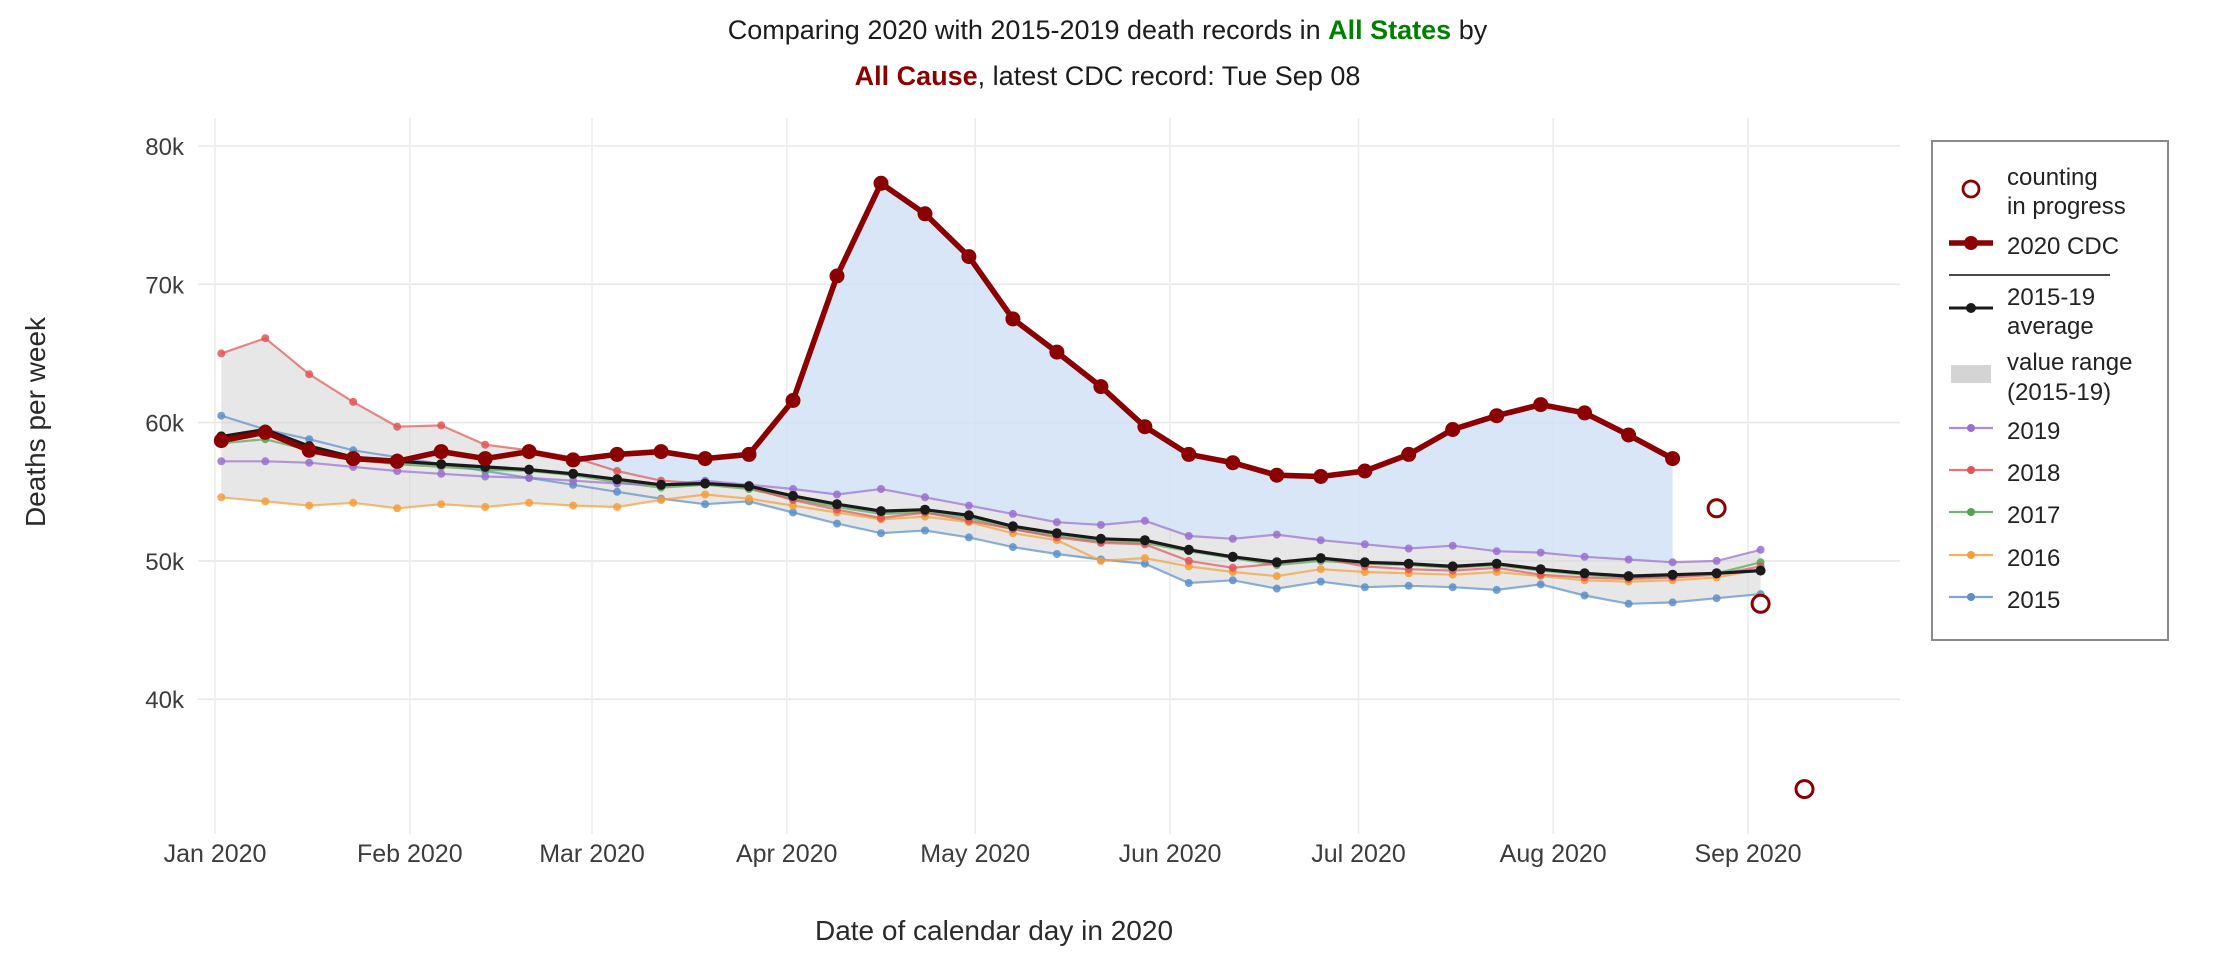  Describe the element at coordinates (1971, 373) in the screenshot. I see `value-range-icon` at that location.